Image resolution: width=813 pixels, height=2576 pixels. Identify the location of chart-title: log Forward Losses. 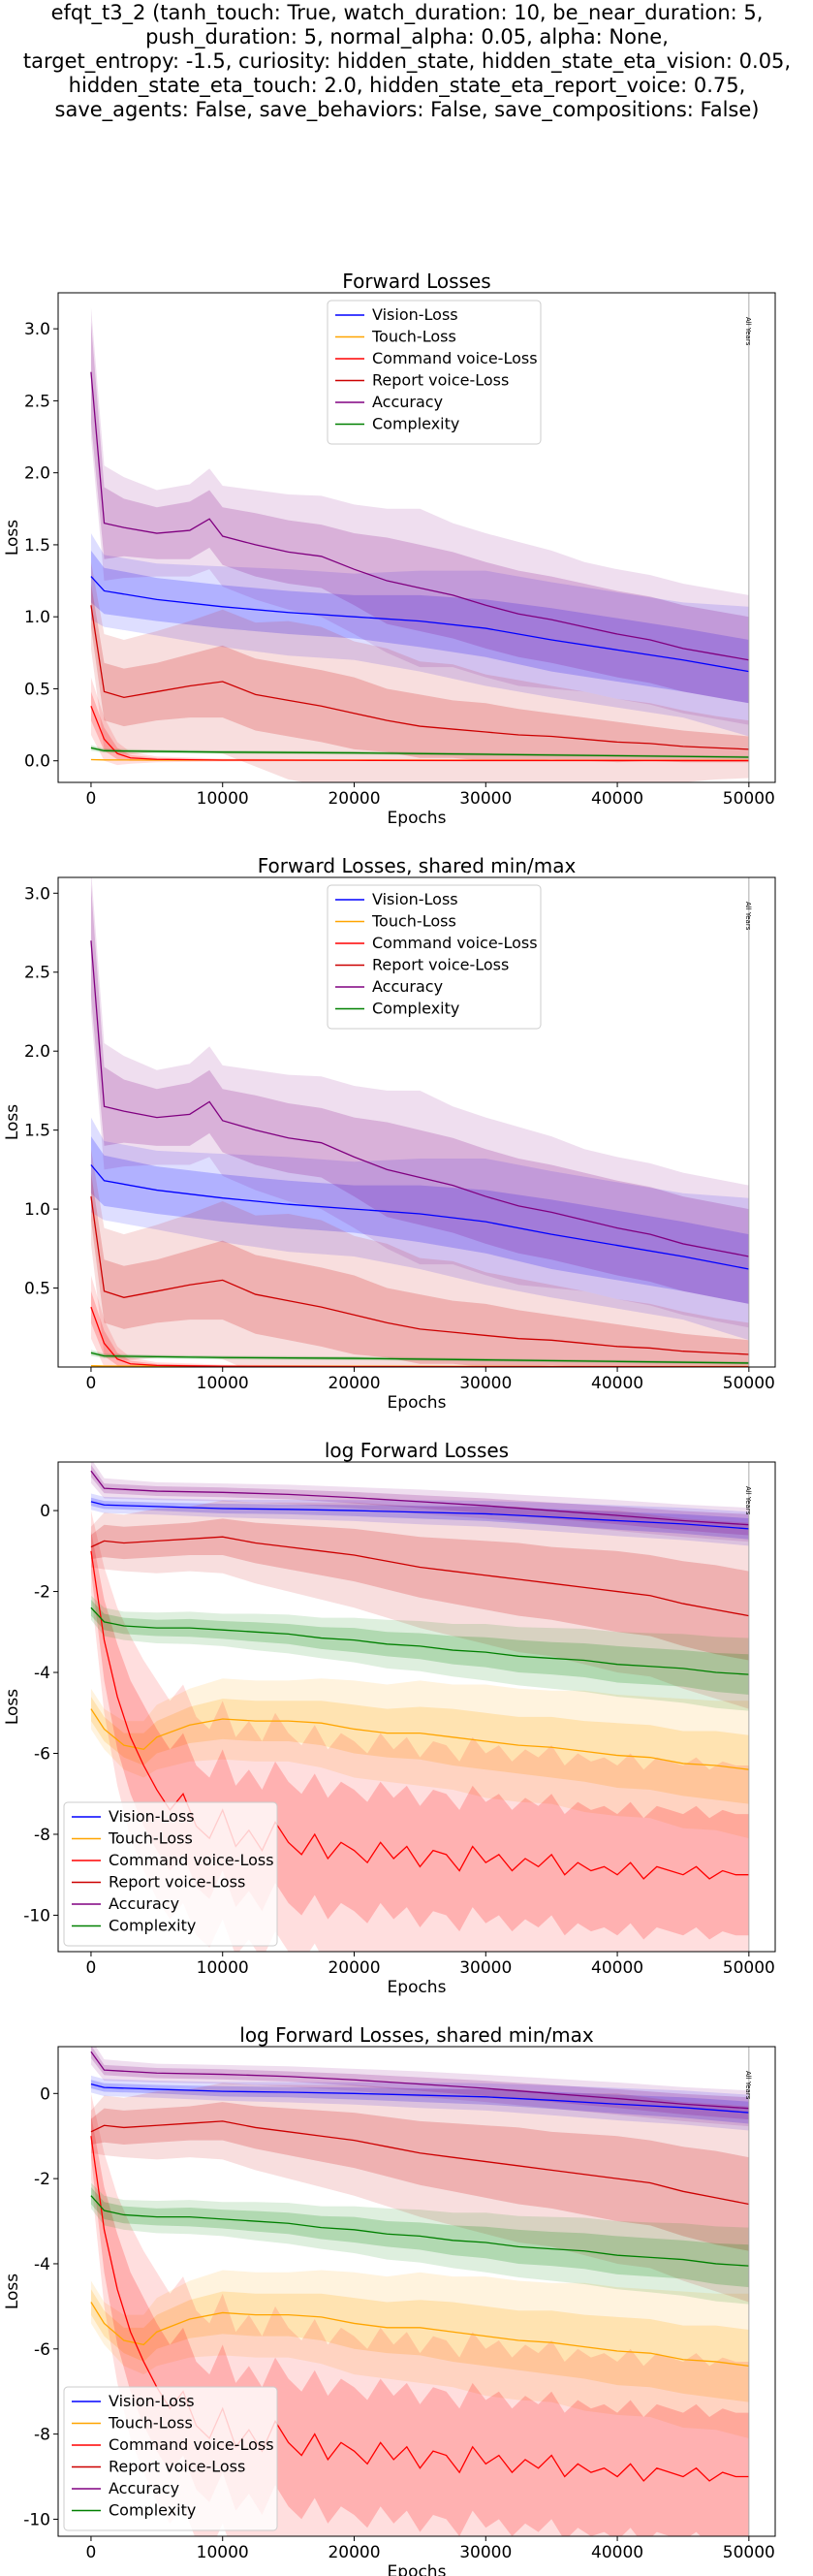
(417, 1450).